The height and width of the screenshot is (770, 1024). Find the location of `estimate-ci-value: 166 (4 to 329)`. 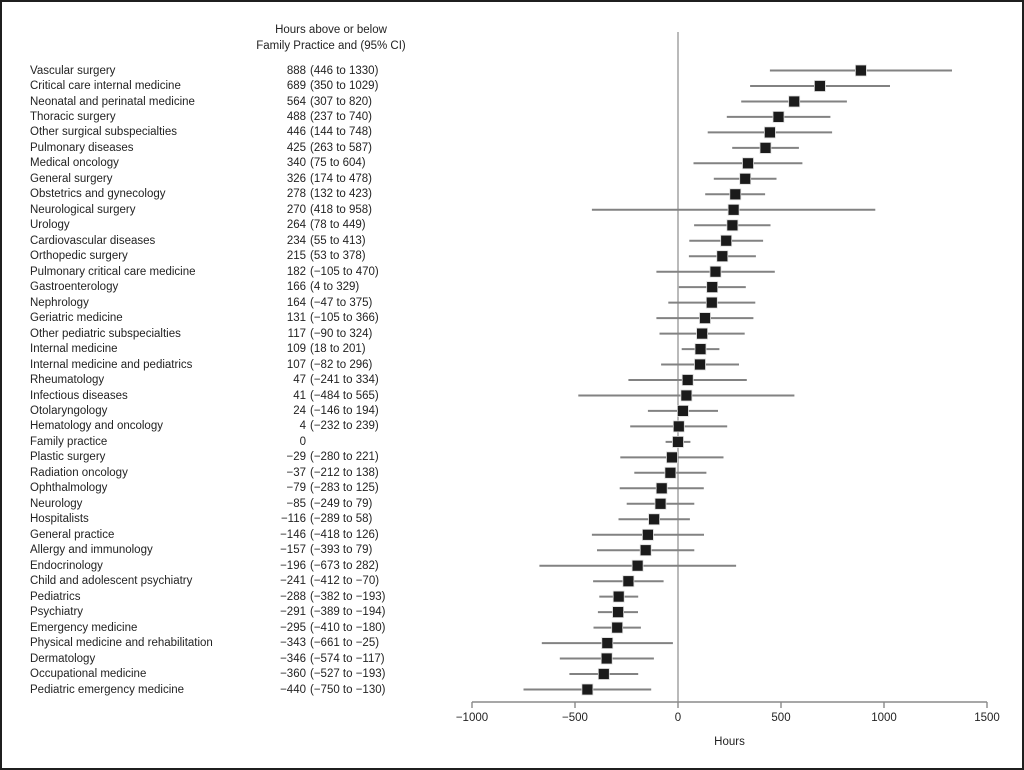

estimate-ci-value: 166 (4 to 329) is located at coordinates (300, 287).